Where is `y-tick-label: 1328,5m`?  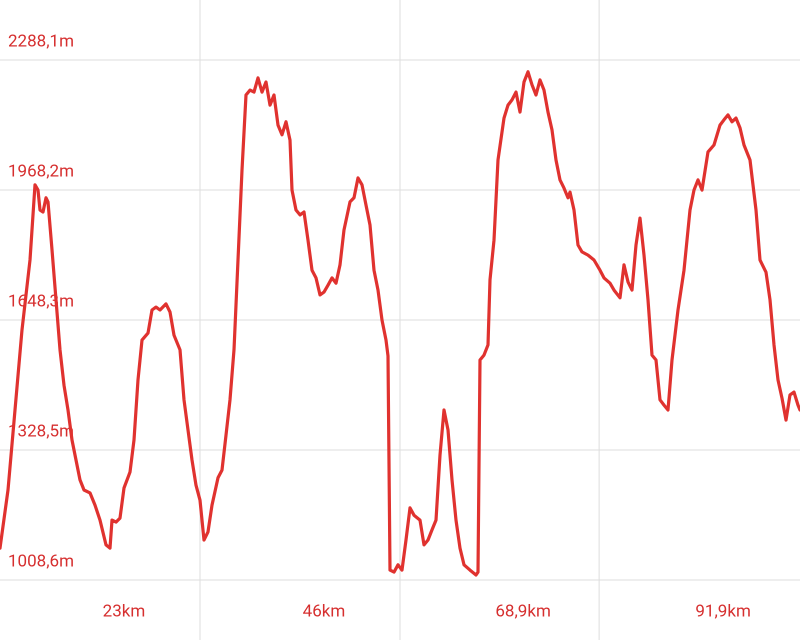 y-tick-label: 1328,5m is located at coordinates (41, 431).